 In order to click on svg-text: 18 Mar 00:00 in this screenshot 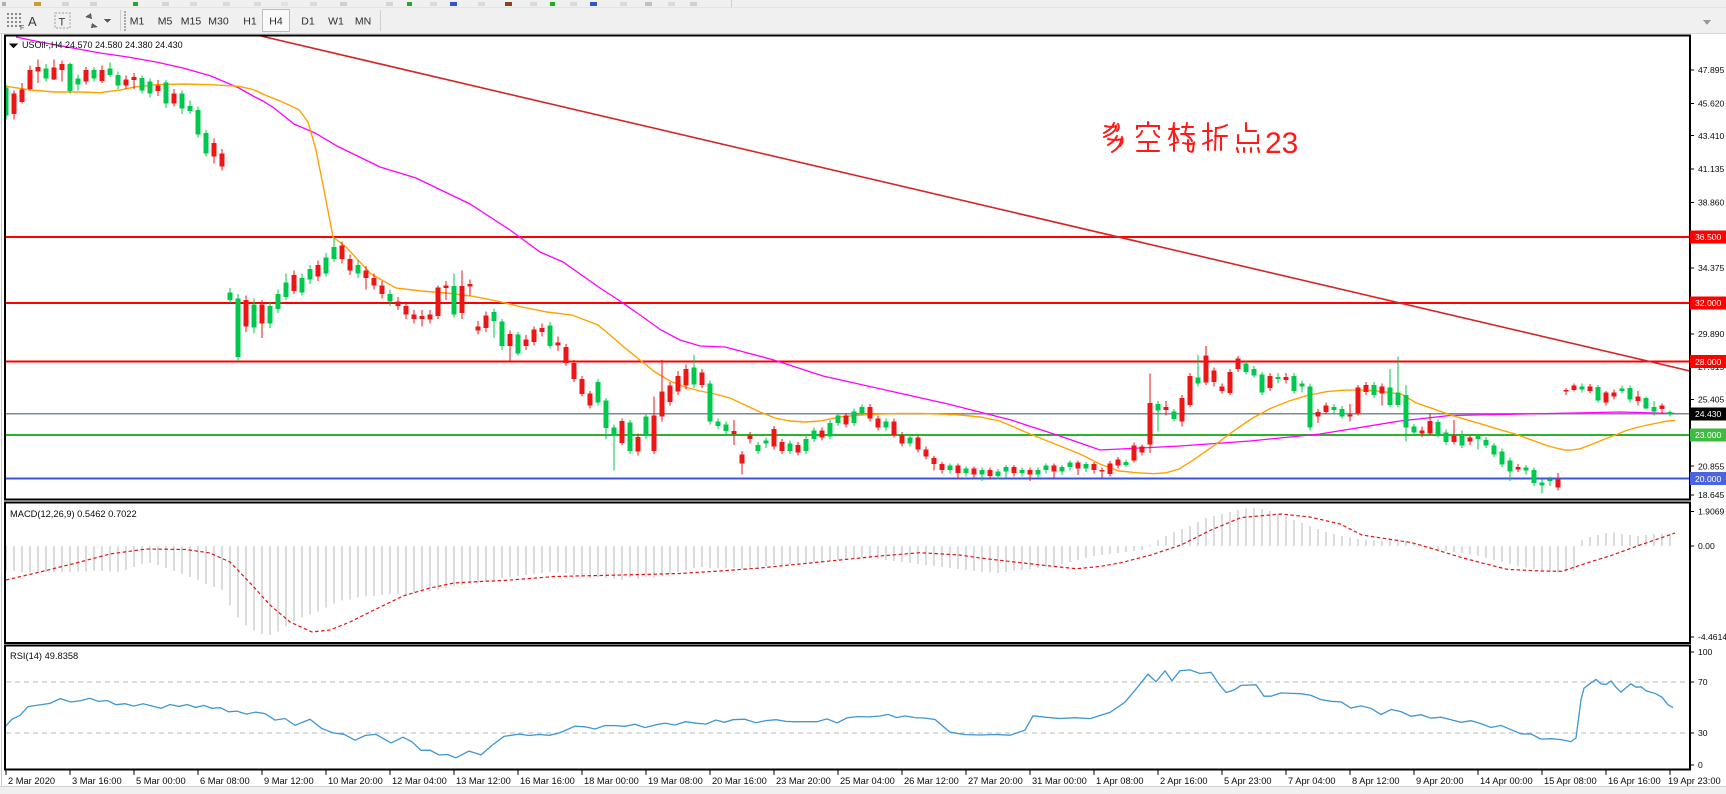, I will do `click(611, 781)`.